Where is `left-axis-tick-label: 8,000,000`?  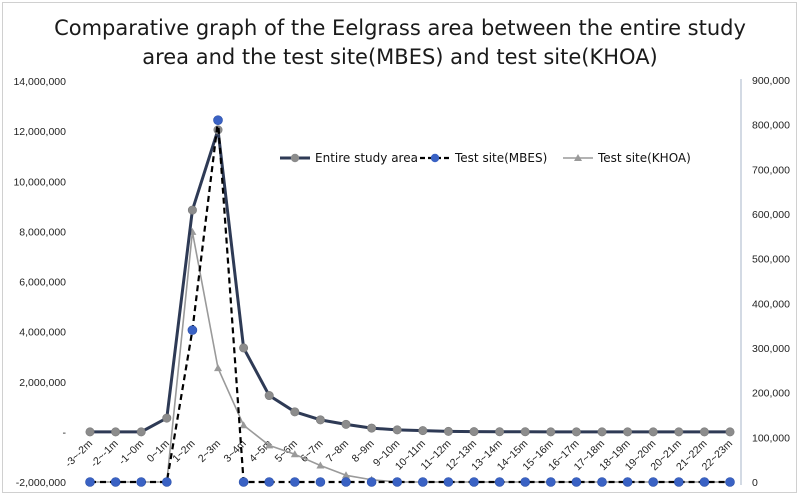 left-axis-tick-label: 8,000,000 is located at coordinates (42, 232).